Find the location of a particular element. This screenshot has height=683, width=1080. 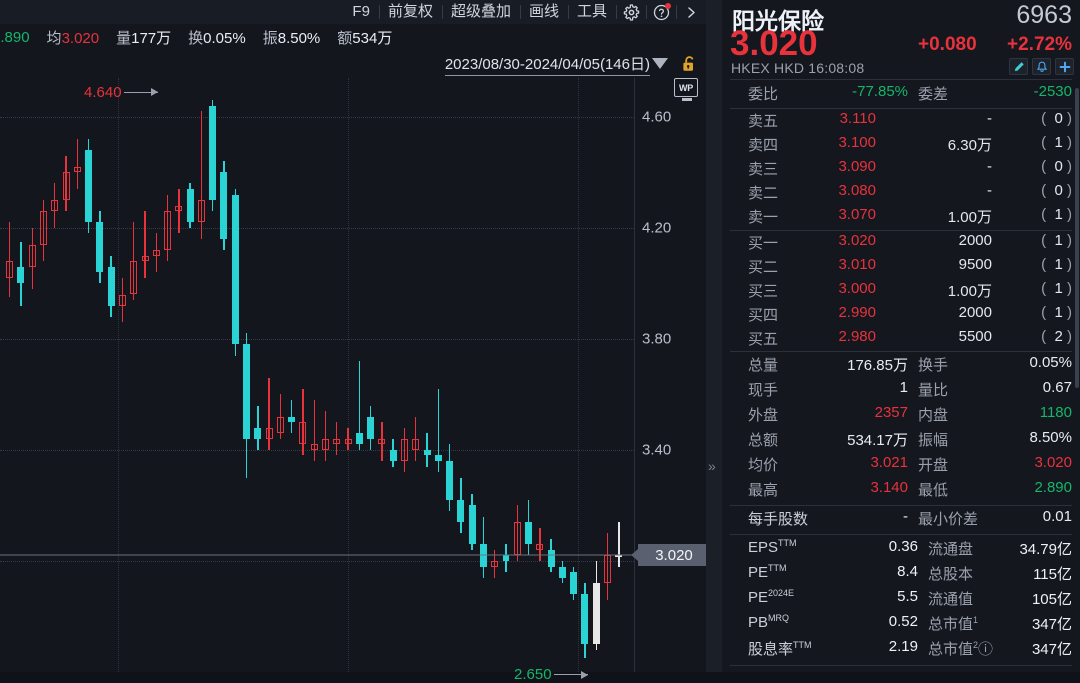

orderbook-row: 卖二 3.080 - ( 0 ) is located at coordinates (901, 194).